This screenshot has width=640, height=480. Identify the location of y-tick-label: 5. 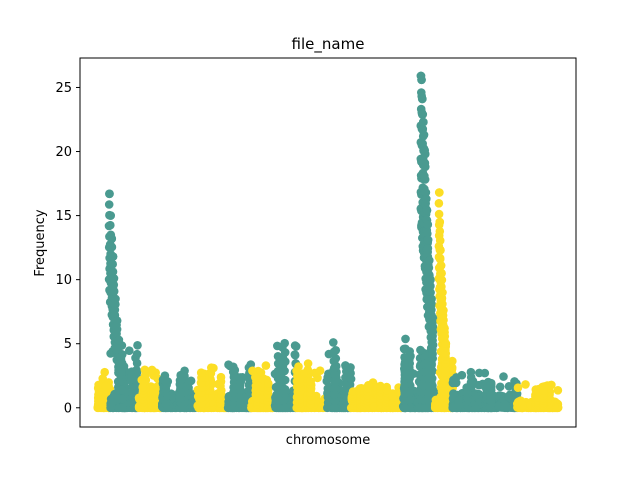
(68, 344).